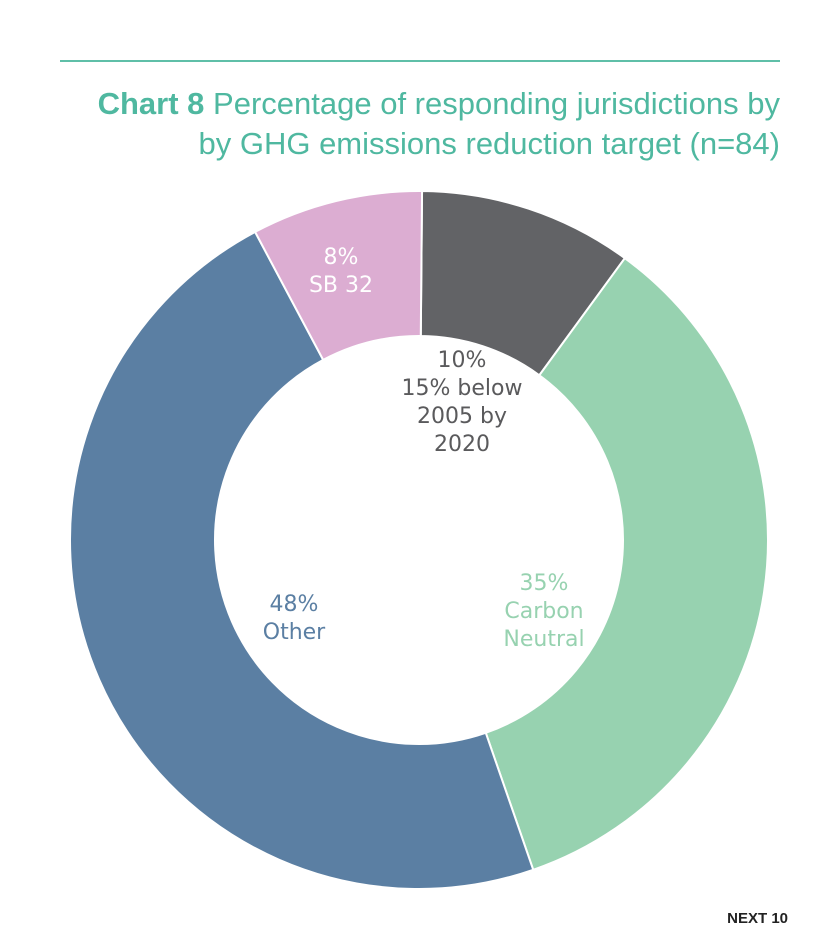 The image size is (840, 949). What do you see at coordinates (489, 143) in the screenshot?
I see `title-line-2: by GHG emissions reduction target (n=84)` at bounding box center [489, 143].